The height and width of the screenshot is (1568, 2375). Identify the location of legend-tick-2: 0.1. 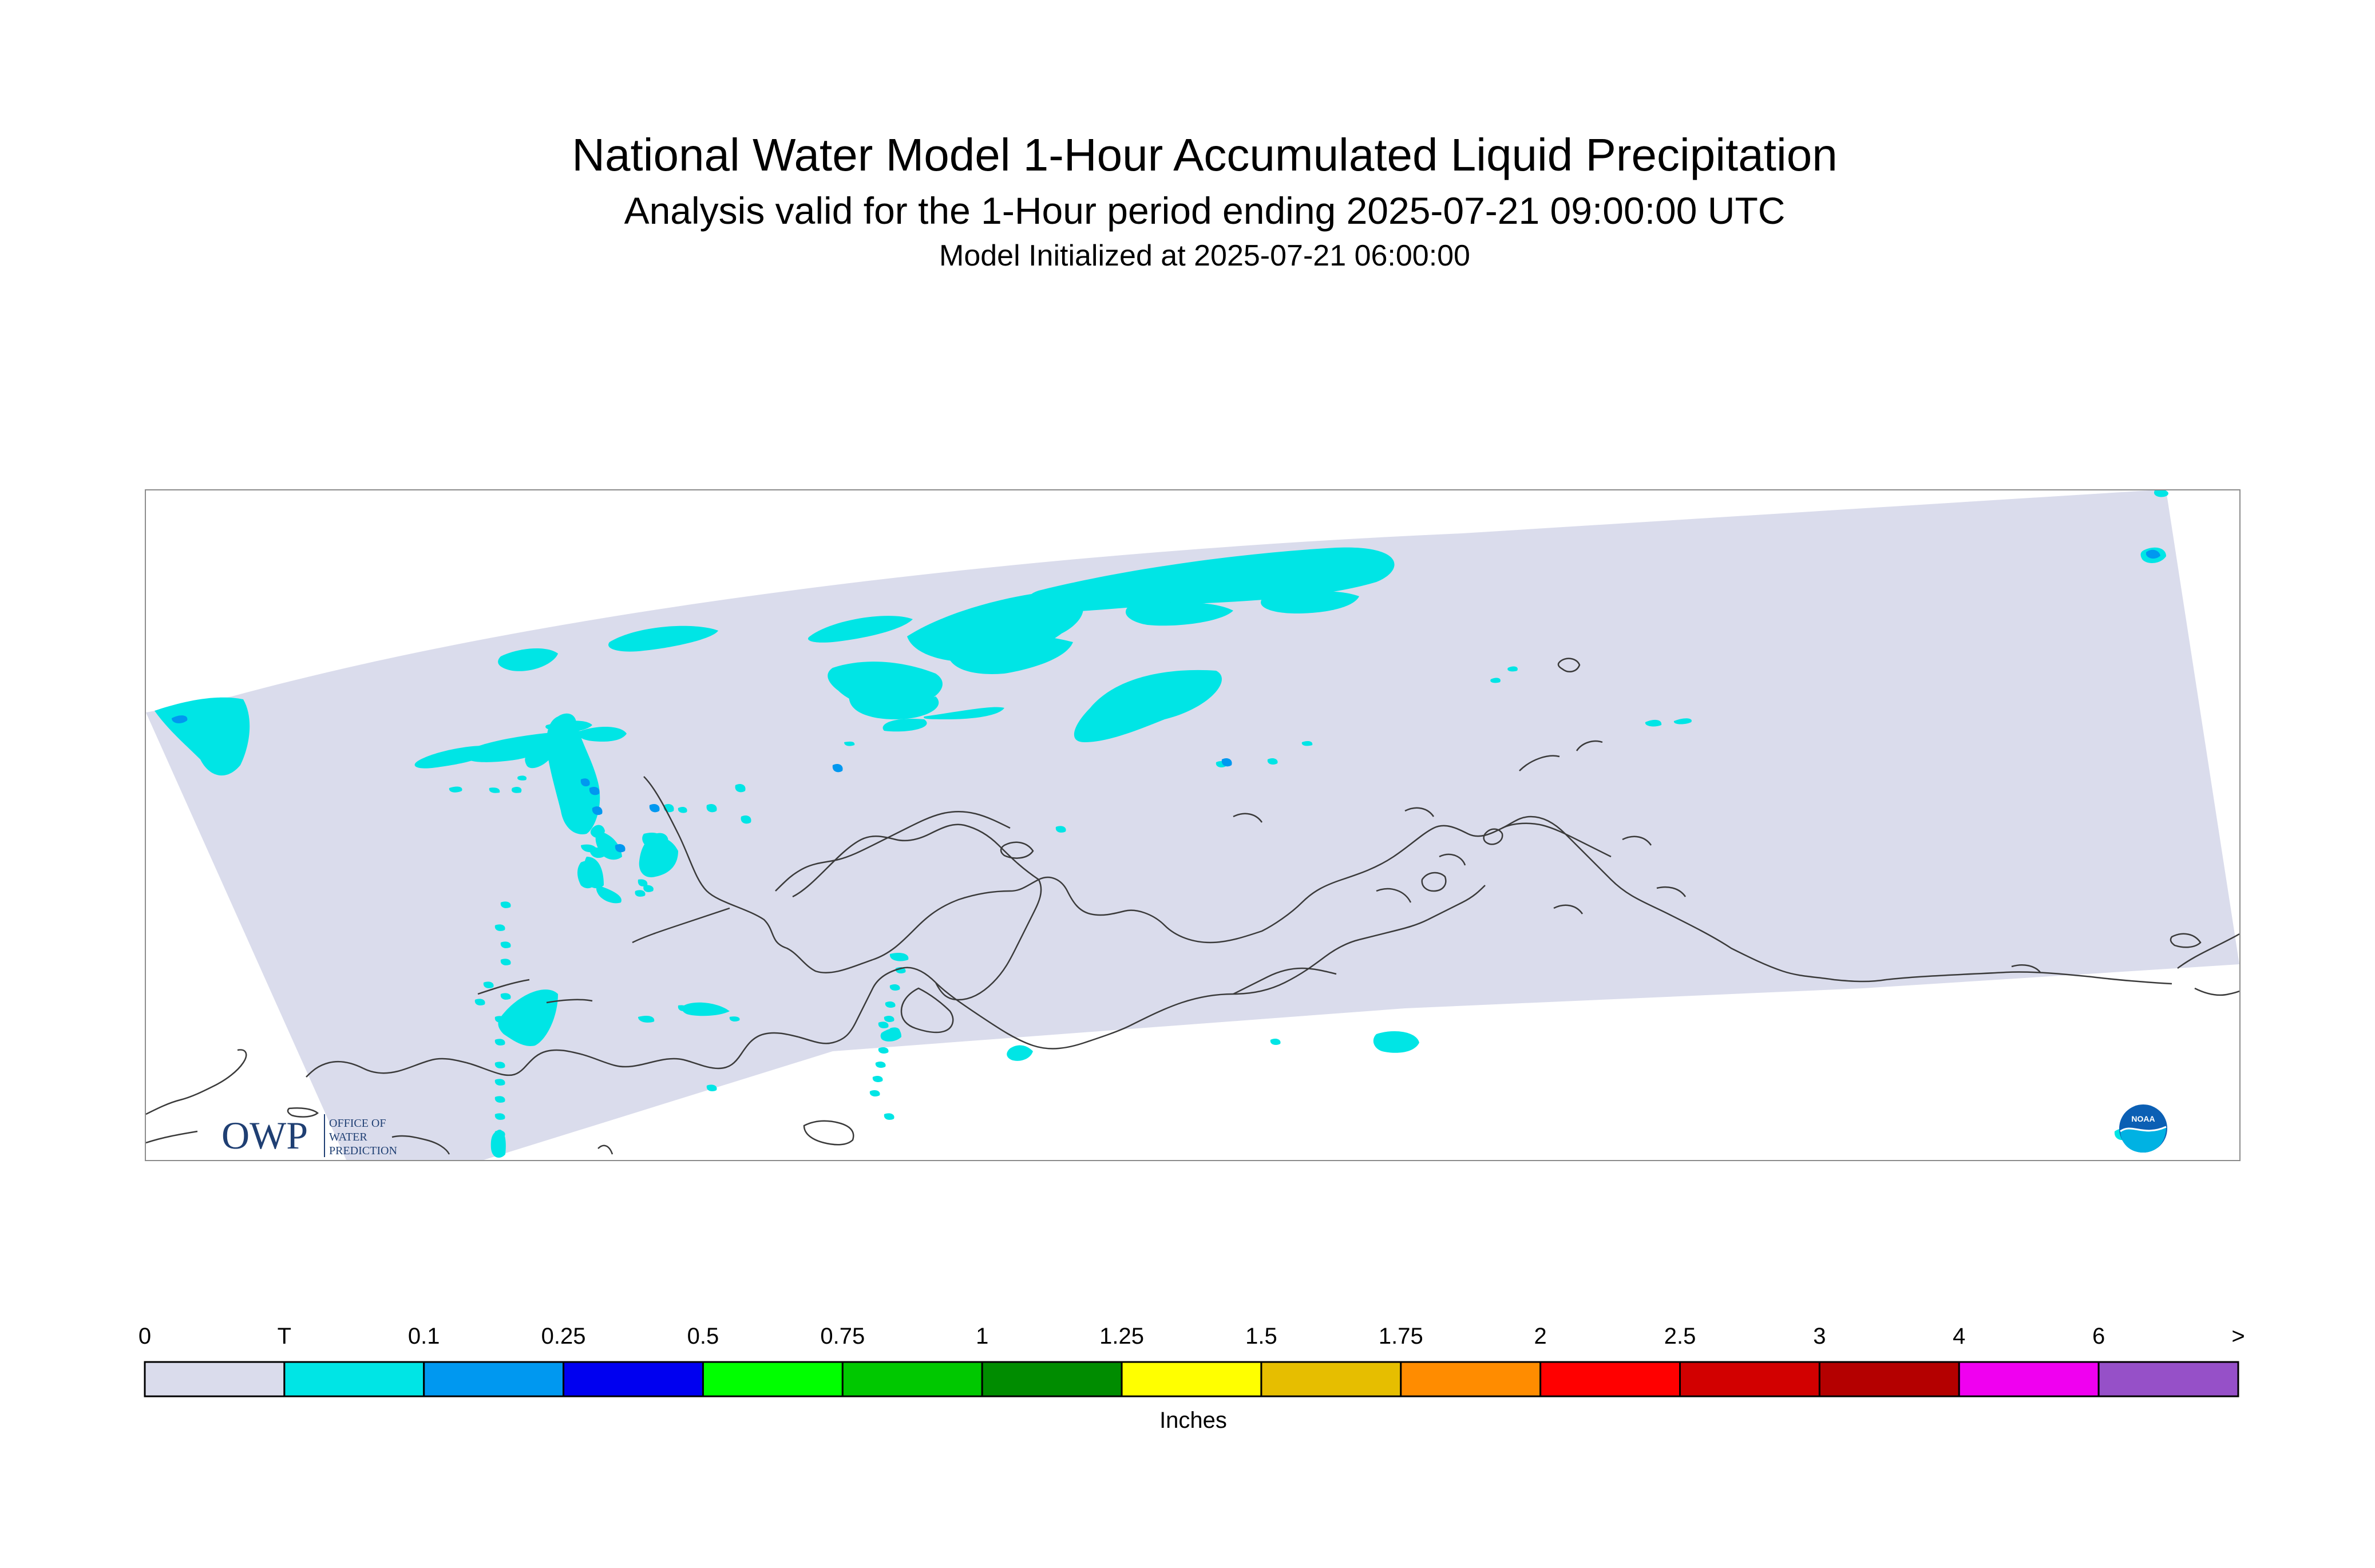
(424, 1336).